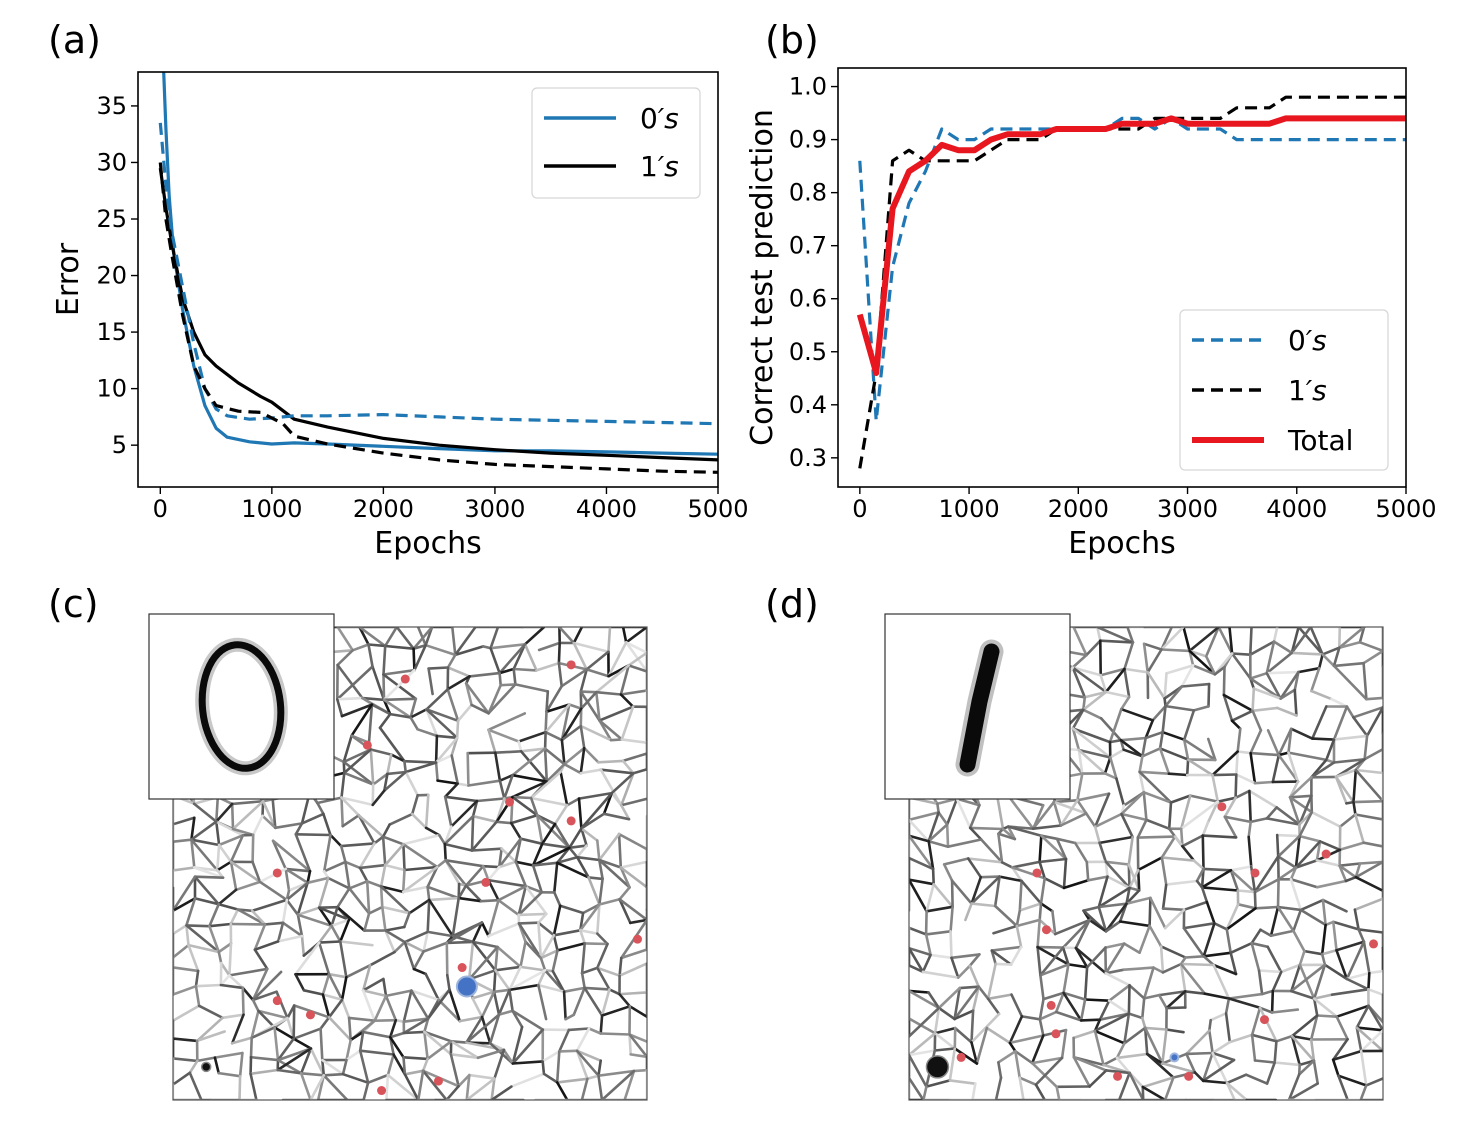  What do you see at coordinates (808, 87) in the screenshot?
I see `y-tick-label: 1.0` at bounding box center [808, 87].